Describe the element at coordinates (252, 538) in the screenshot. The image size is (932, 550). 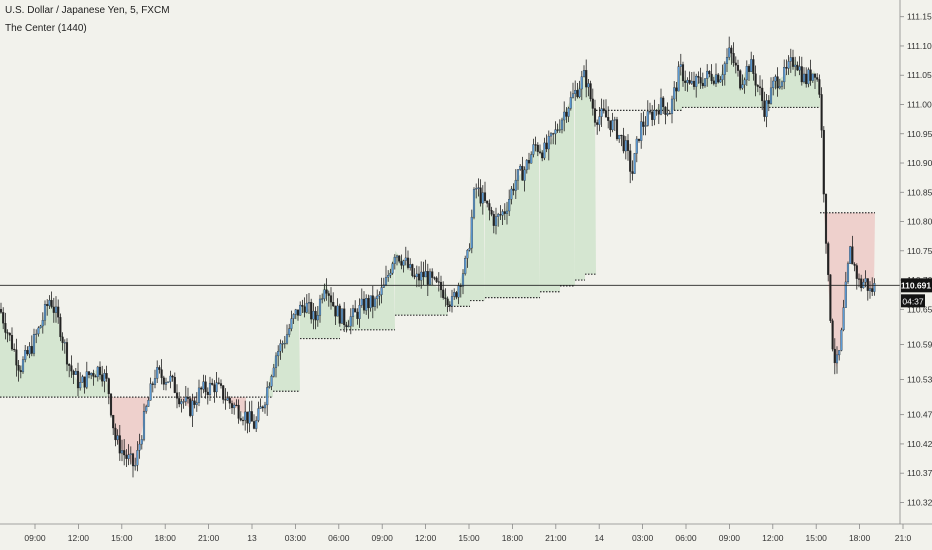
I see `time-tick-label: 13` at that location.